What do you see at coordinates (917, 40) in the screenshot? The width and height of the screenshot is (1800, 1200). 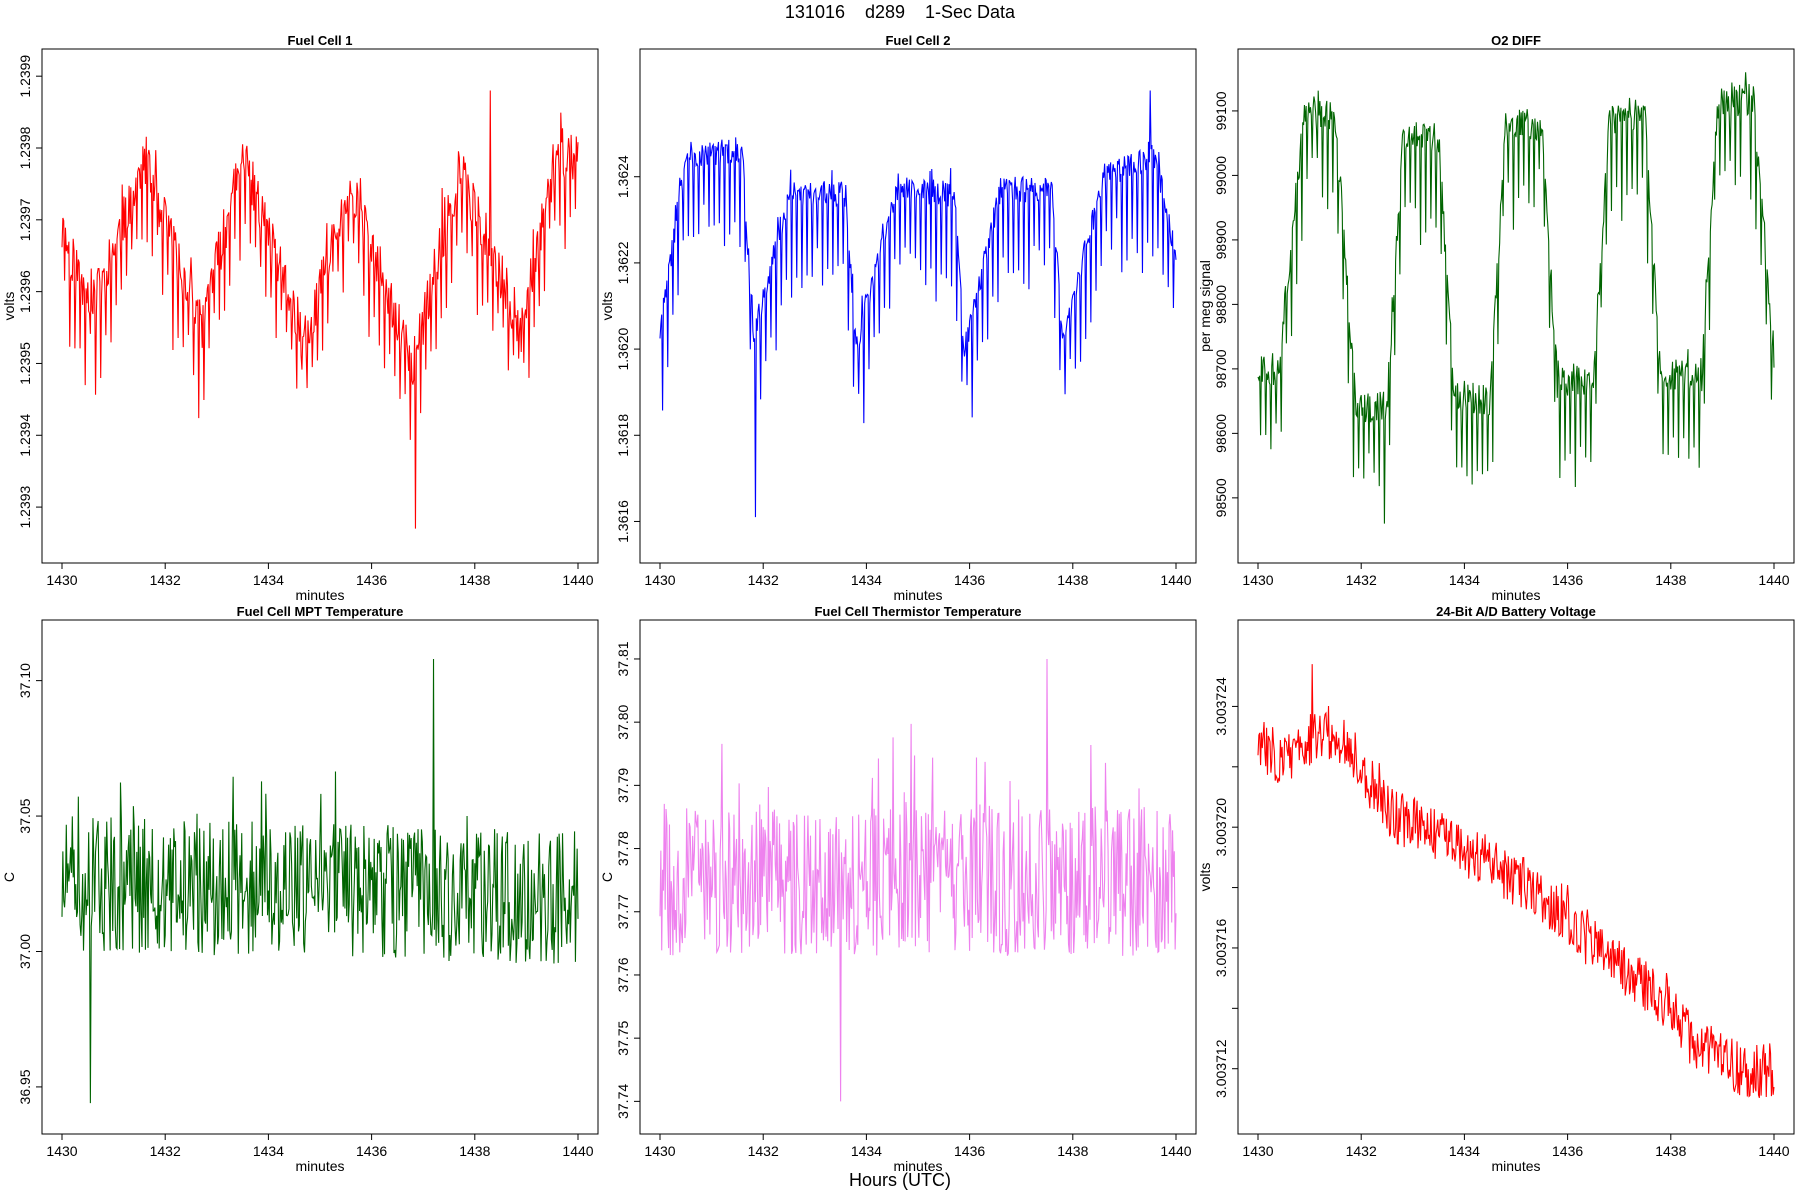 I see `panel-2-title: Fuel Cell 2` at bounding box center [917, 40].